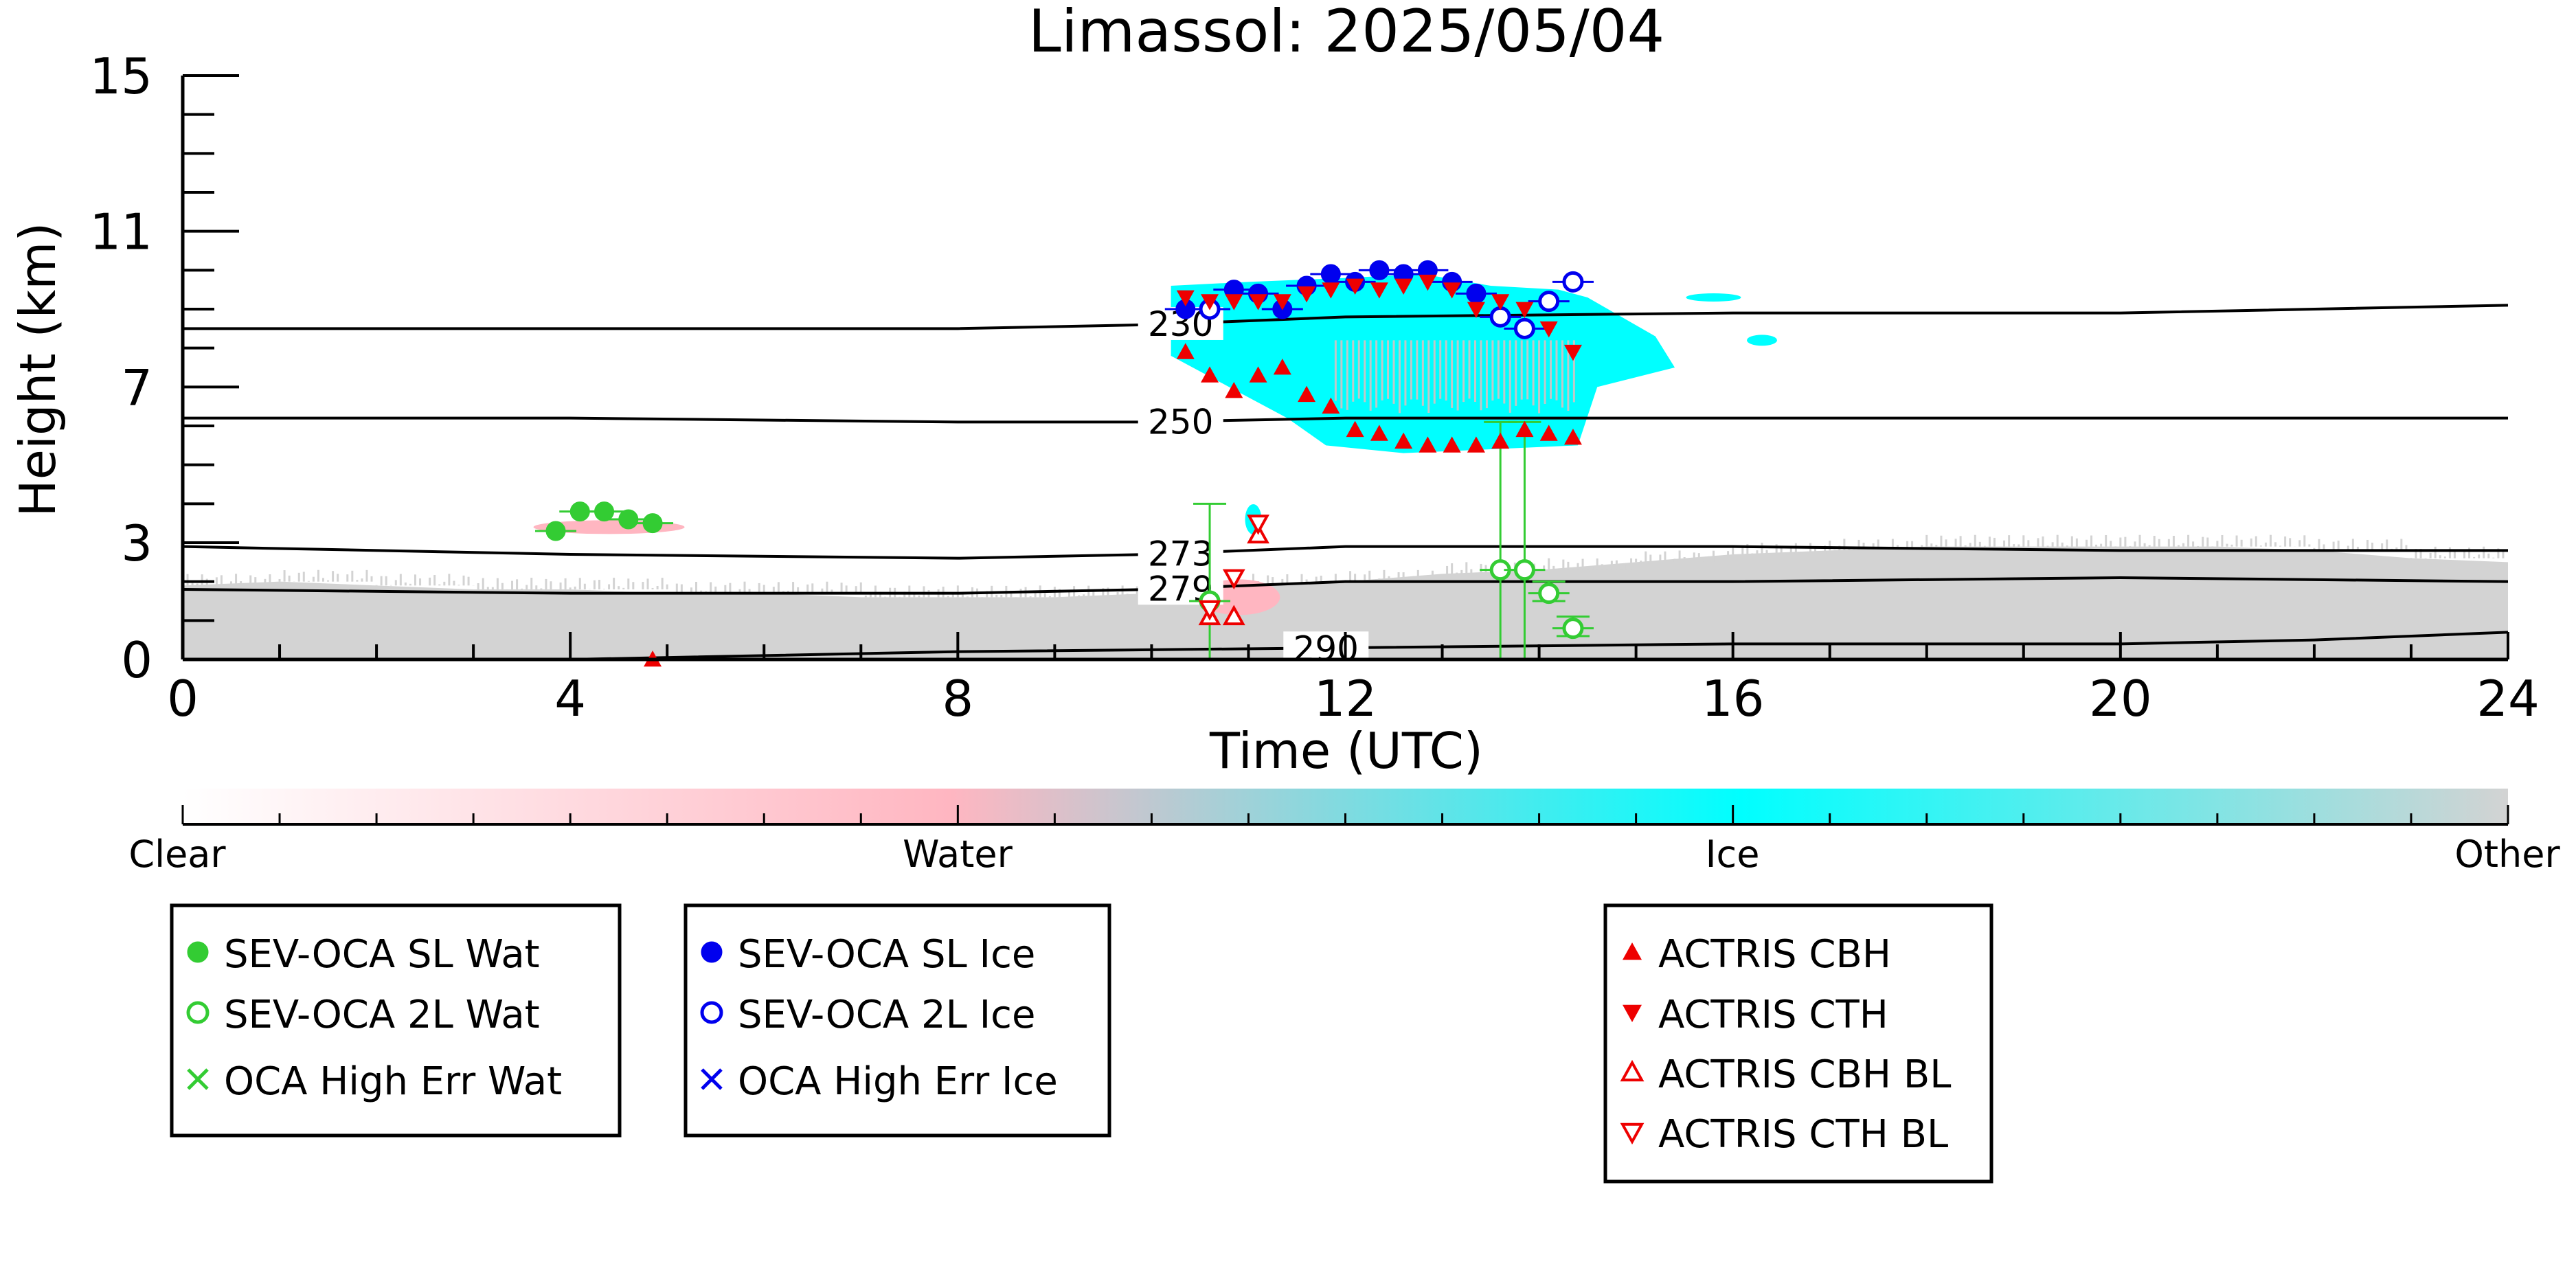 The width and height of the screenshot is (2576, 1288). I want to click on x-tick-label: 16, so click(1733, 698).